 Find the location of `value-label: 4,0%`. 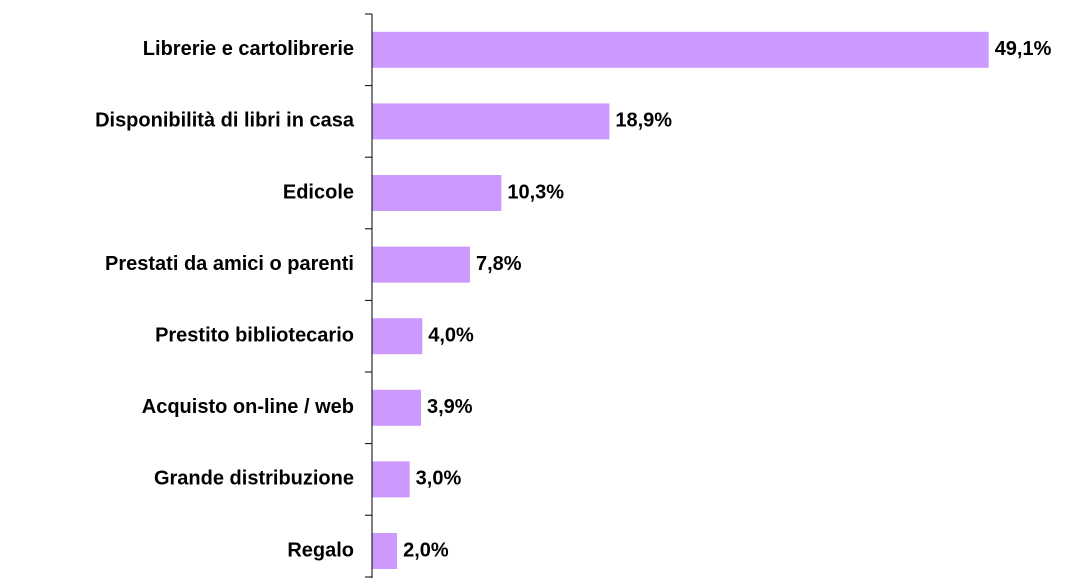

value-label: 4,0% is located at coordinates (451, 335).